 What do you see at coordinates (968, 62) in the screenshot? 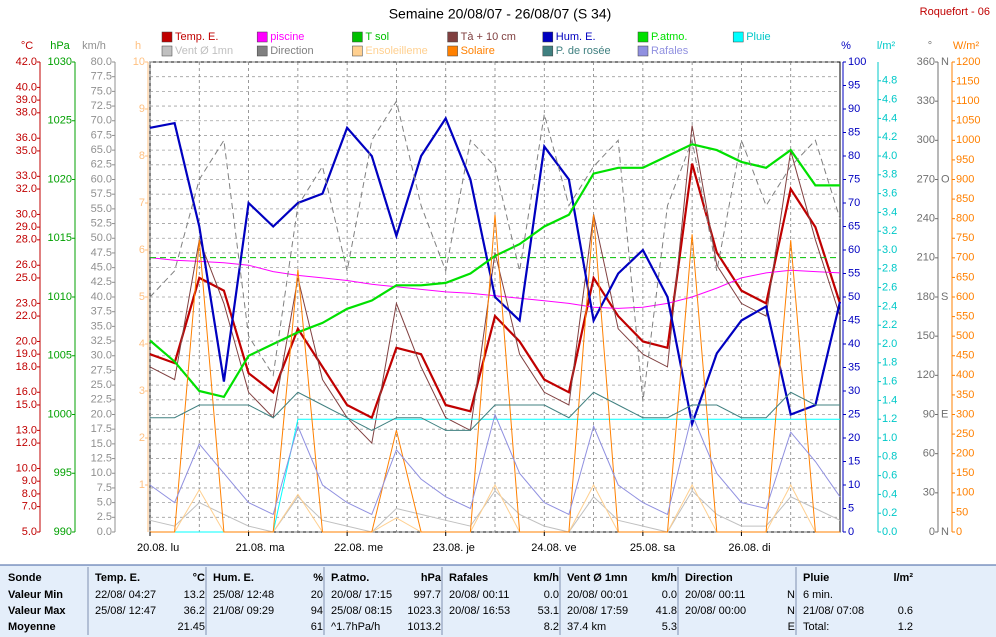
I see `y-tick-label: 1200` at bounding box center [968, 62].